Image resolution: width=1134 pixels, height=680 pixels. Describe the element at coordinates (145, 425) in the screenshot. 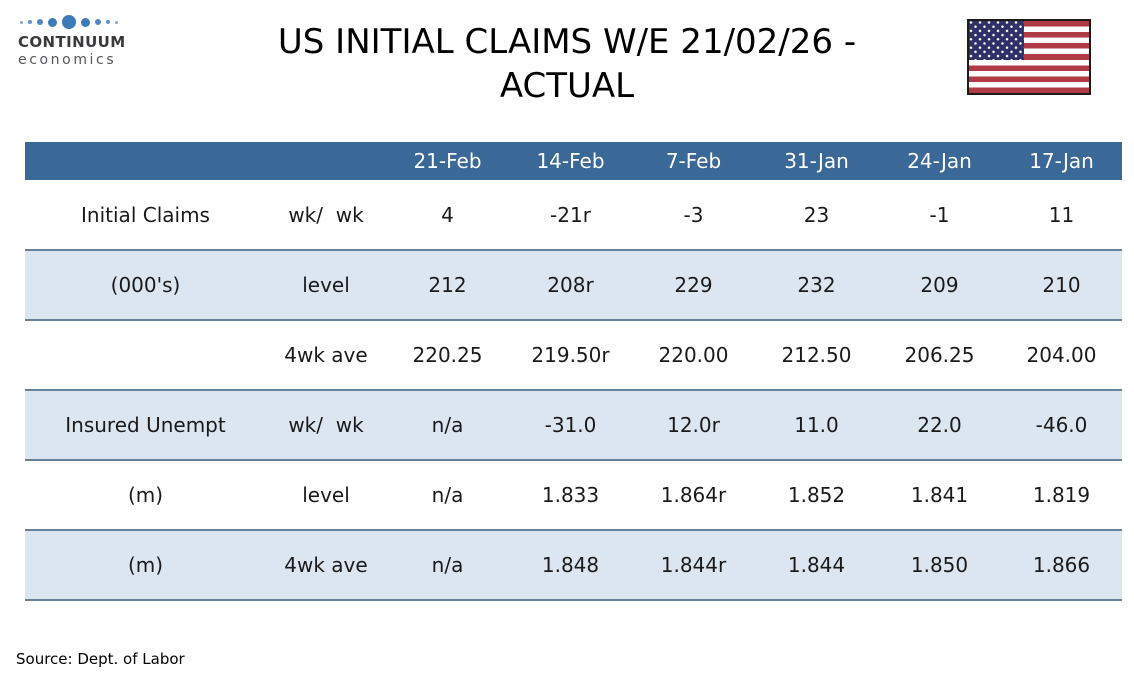

I see `row-label: Insured Unempt` at that location.